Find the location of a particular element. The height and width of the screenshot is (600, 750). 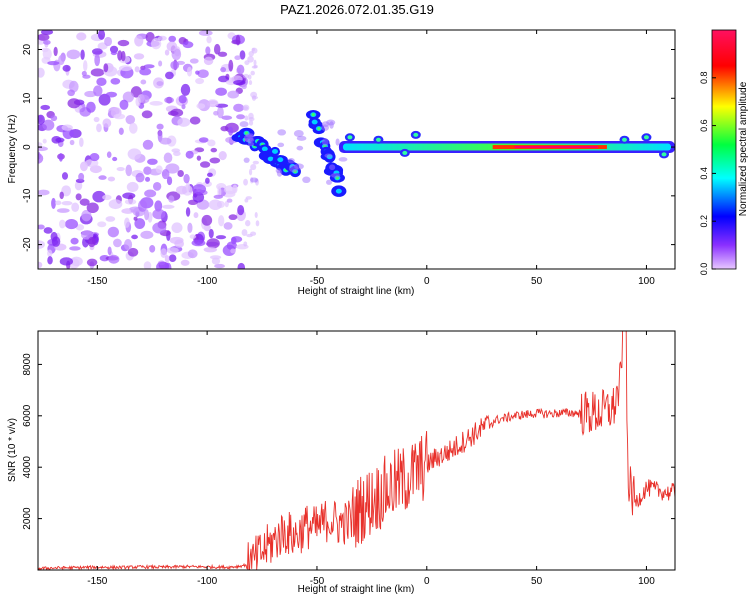

colorbar-tick-label: 0.8 is located at coordinates (704, 78).